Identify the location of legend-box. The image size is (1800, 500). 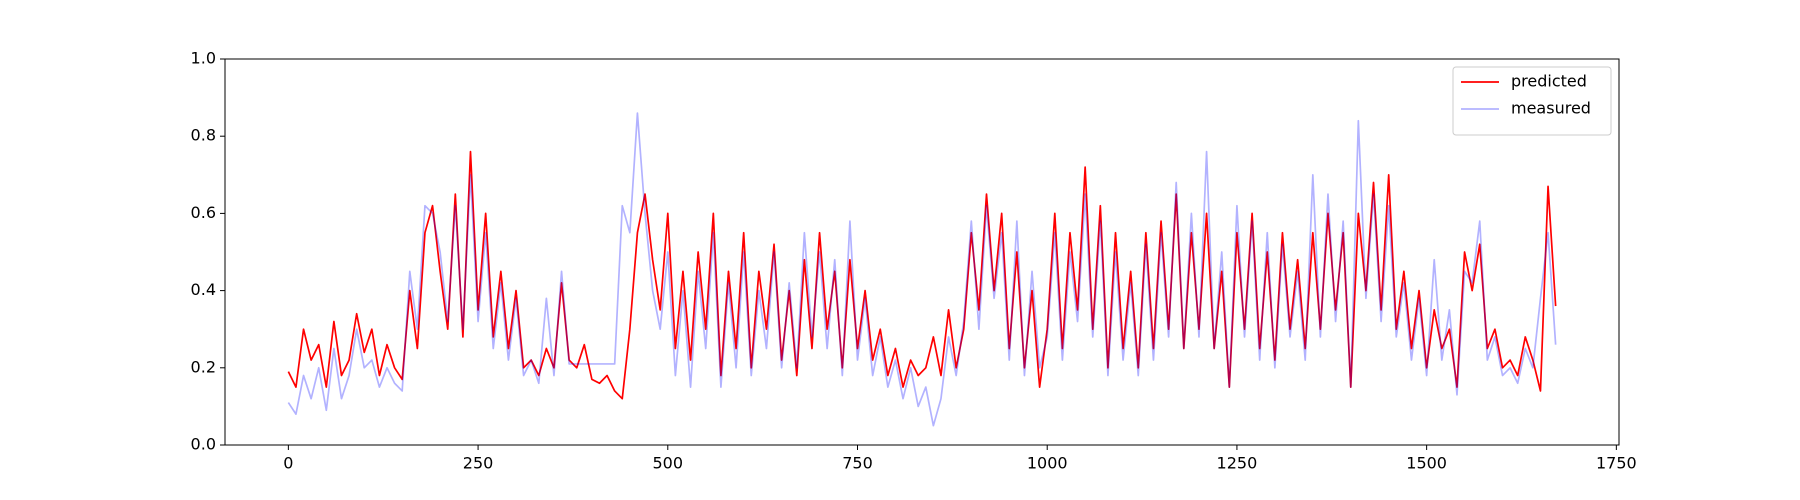
(1532, 101).